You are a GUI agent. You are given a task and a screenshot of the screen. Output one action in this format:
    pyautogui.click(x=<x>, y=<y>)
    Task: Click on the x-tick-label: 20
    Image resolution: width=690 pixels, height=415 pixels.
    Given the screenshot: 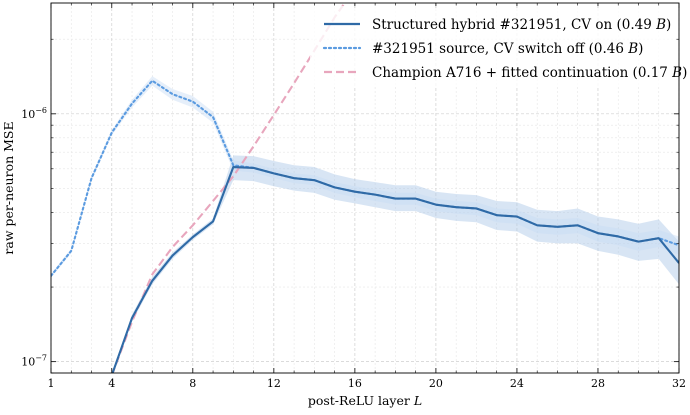 What is the action you would take?
    pyautogui.click(x=436, y=383)
    